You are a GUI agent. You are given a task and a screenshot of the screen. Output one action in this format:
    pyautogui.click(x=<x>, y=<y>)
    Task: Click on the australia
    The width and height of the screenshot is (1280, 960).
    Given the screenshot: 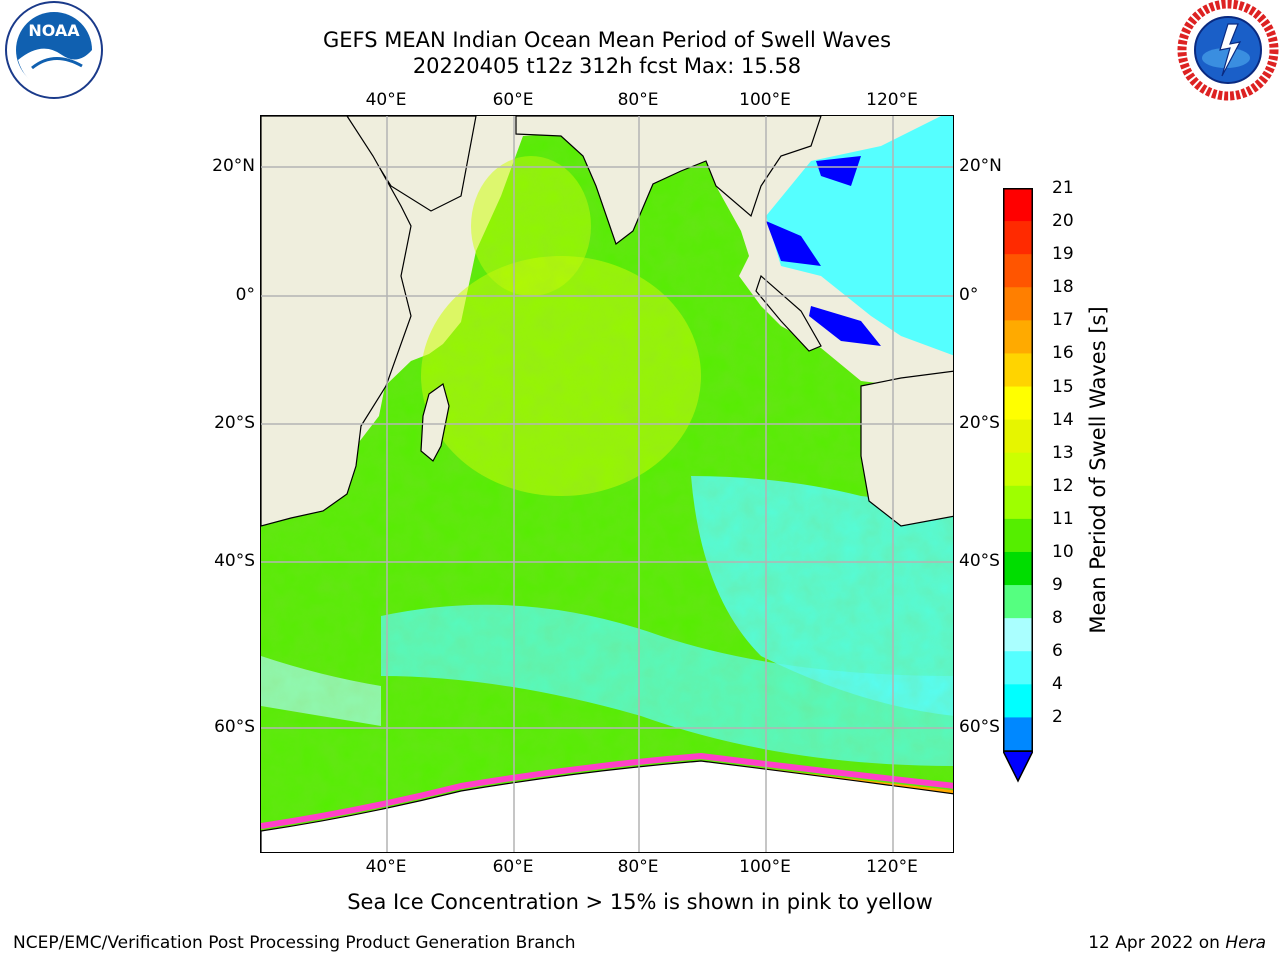 What is the action you would take?
    pyautogui.click(x=906, y=448)
    